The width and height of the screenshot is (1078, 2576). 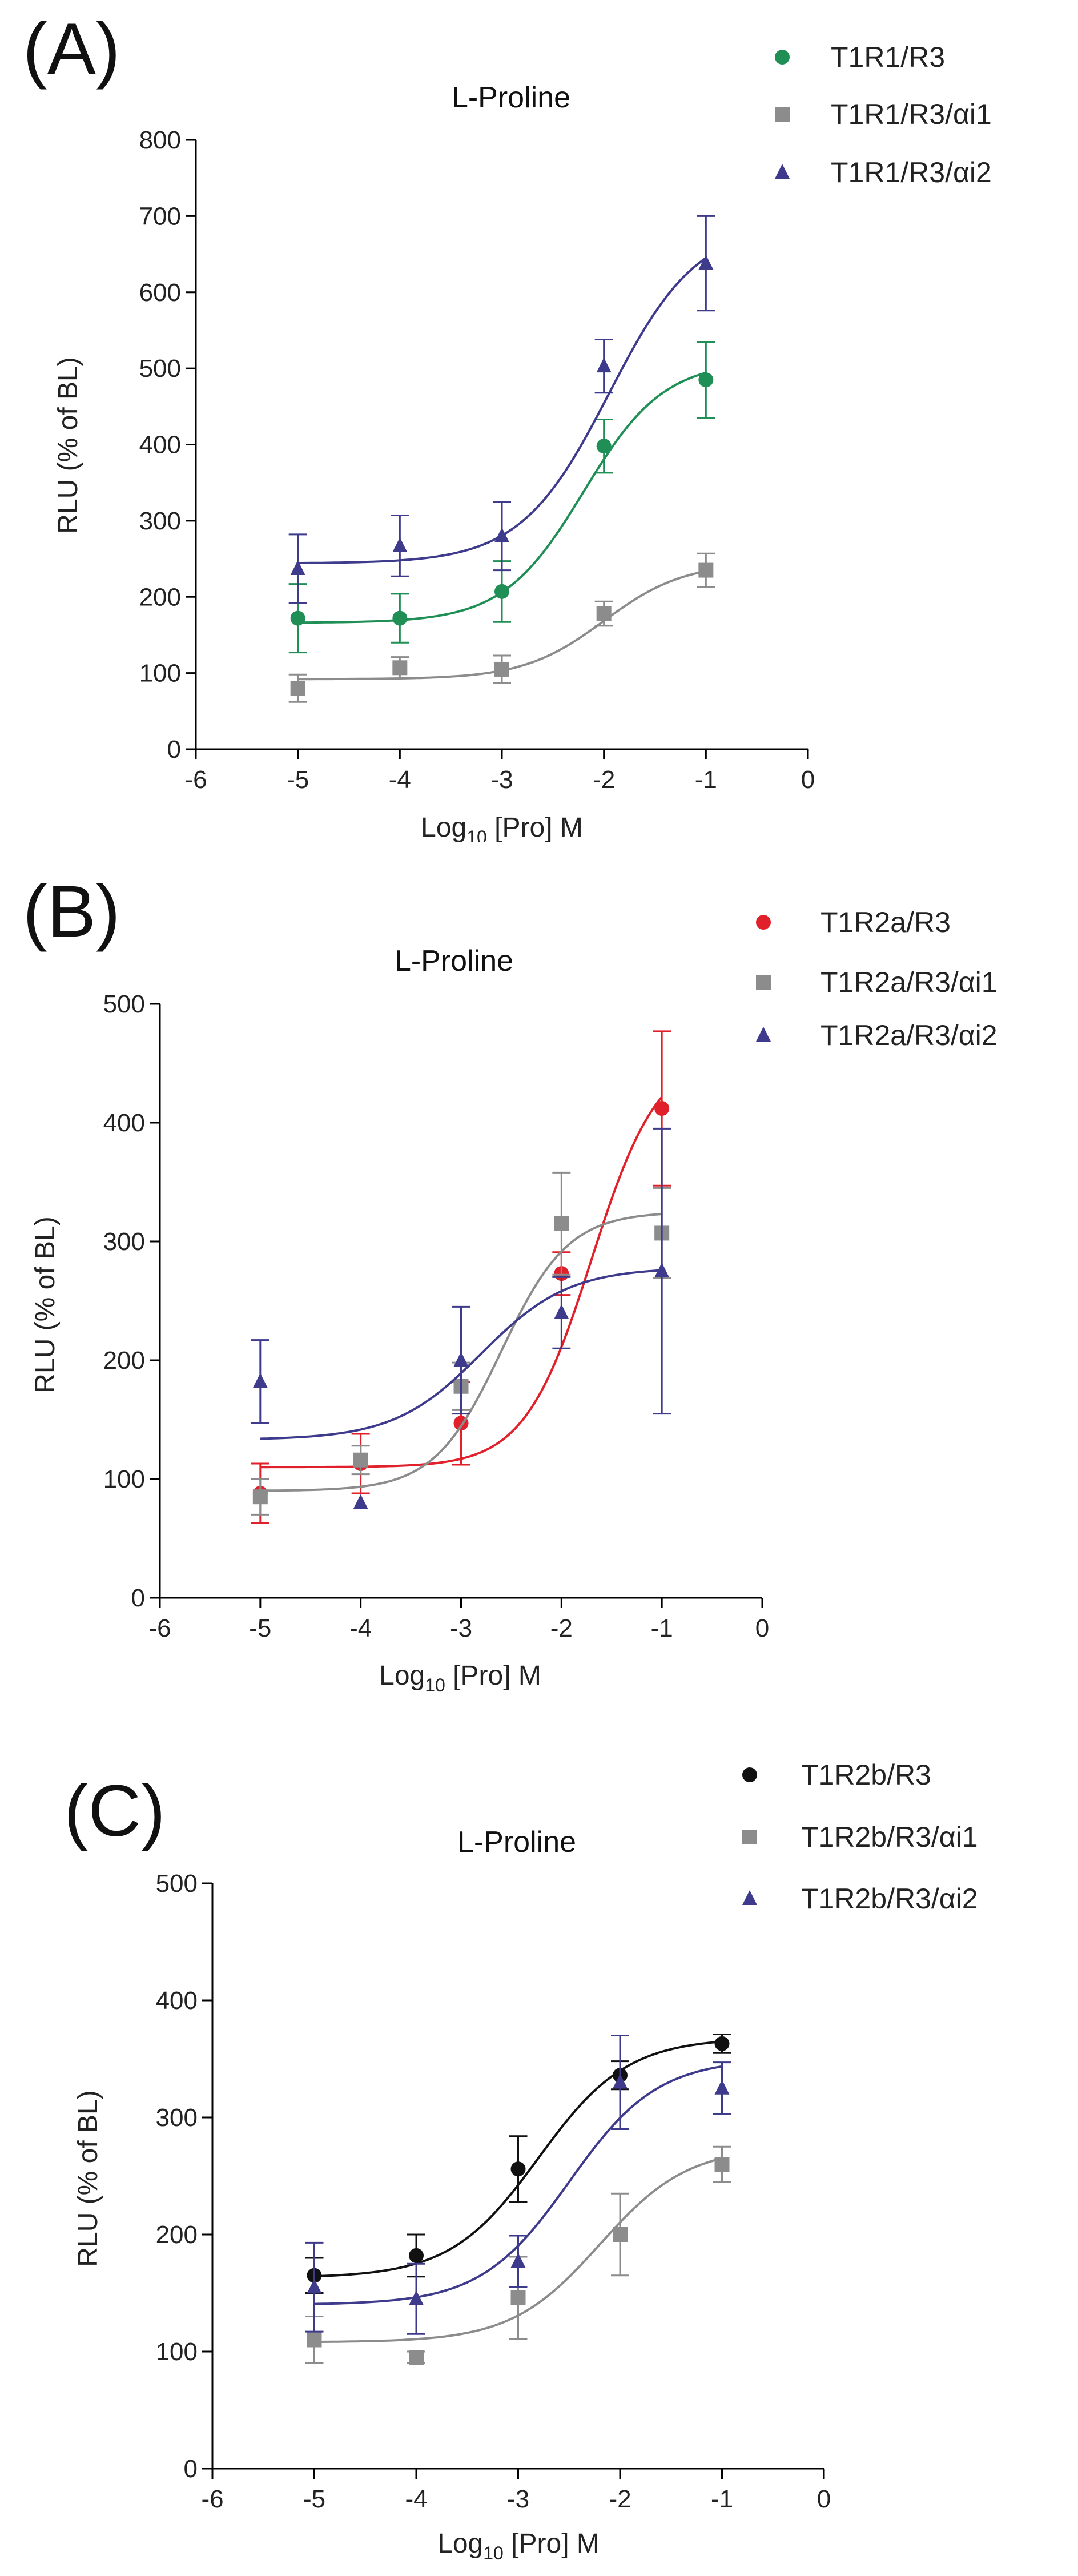 I want to click on y-tick-label: 700, so click(x=160, y=216).